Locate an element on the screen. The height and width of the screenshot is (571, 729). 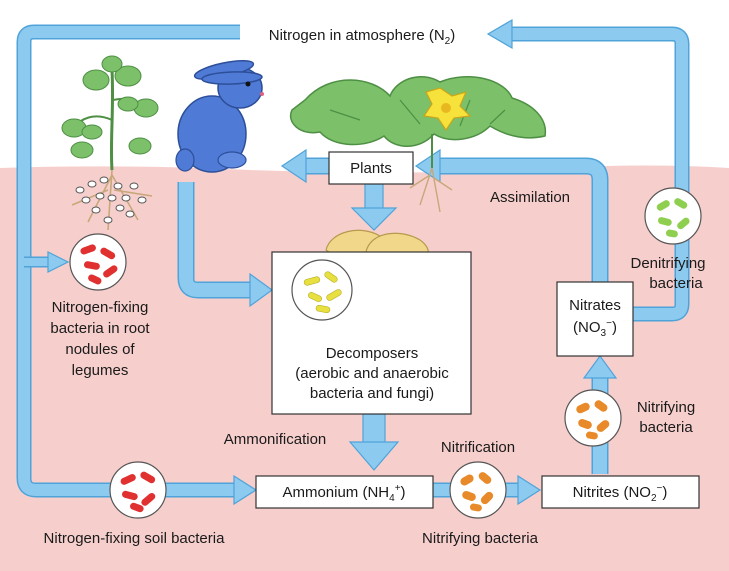
nodule-bacteria-icon is located at coordinates (98, 262).